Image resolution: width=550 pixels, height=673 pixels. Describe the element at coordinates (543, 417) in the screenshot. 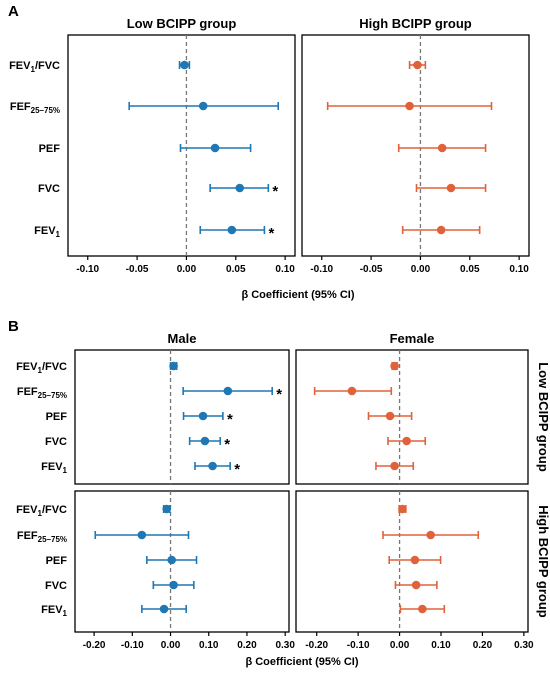

I see `row-strip-label: Low BCIPP group` at that location.